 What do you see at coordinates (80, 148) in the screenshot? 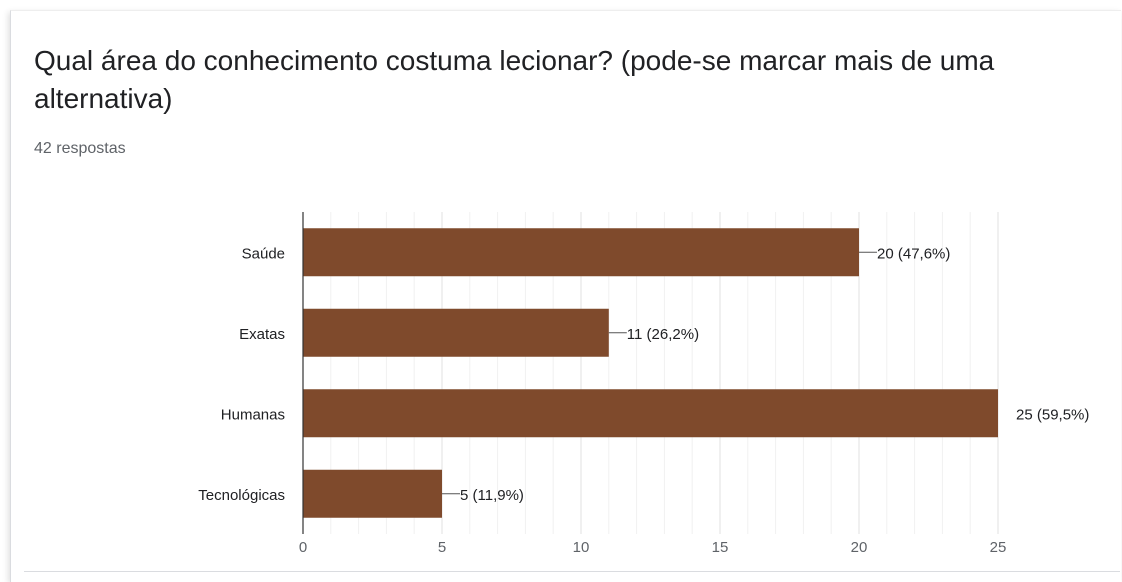
I see `response-count: 42 respostas` at bounding box center [80, 148].